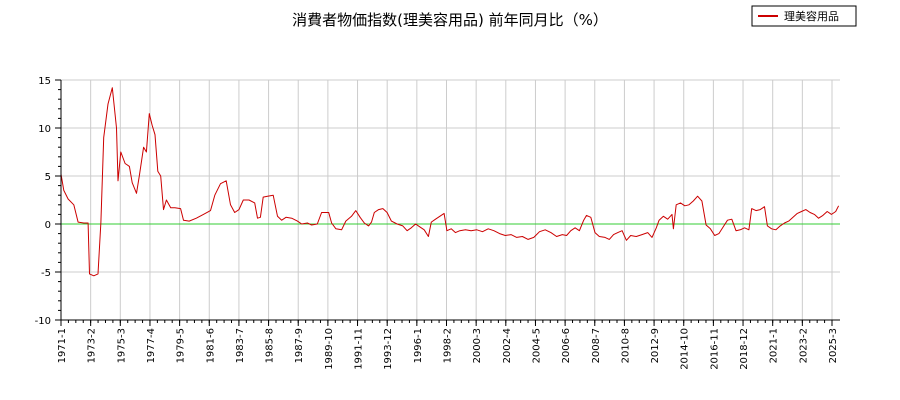 The image size is (900, 400). I want to click on x-tick-label: 2000-3, so click(477, 345).